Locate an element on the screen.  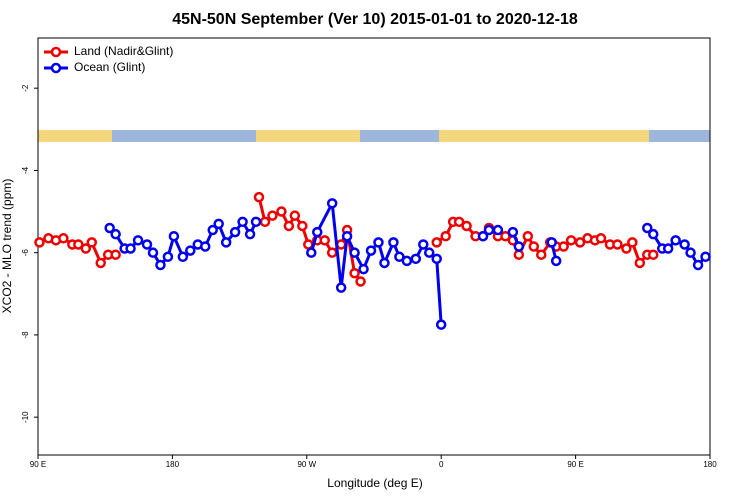
y-tick-label: -4 is located at coordinates (25, 170).